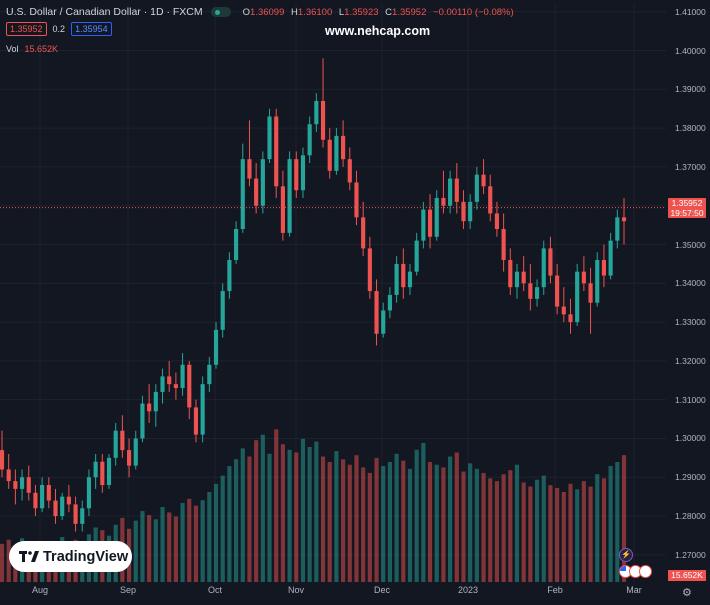  What do you see at coordinates (246, 12) in the screenshot?
I see `open-label: O` at bounding box center [246, 12].